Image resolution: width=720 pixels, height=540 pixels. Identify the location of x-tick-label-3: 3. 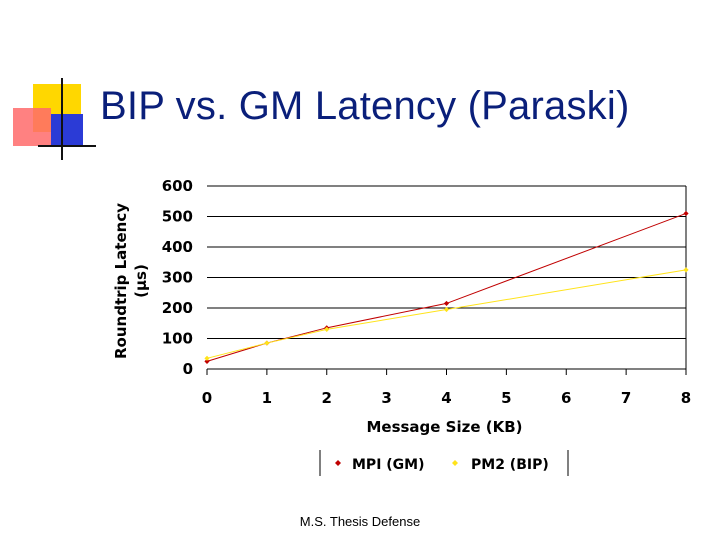
(386, 398).